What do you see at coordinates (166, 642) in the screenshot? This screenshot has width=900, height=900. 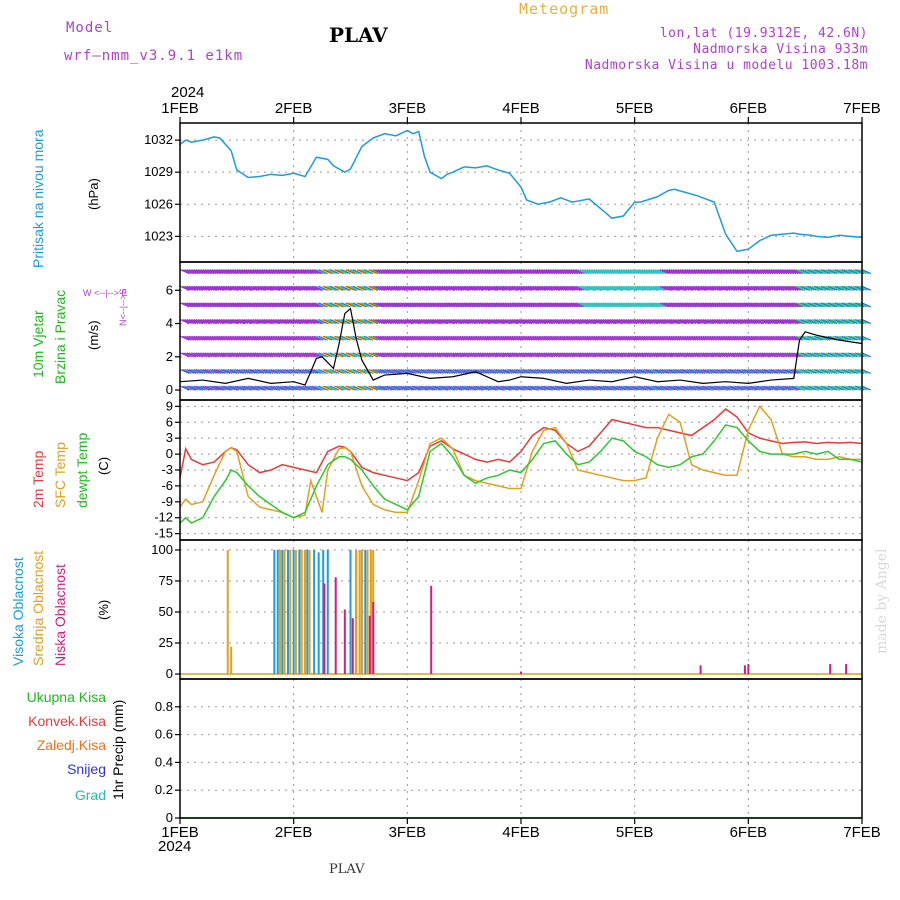 I see `y-tick-label: 25` at bounding box center [166, 642].